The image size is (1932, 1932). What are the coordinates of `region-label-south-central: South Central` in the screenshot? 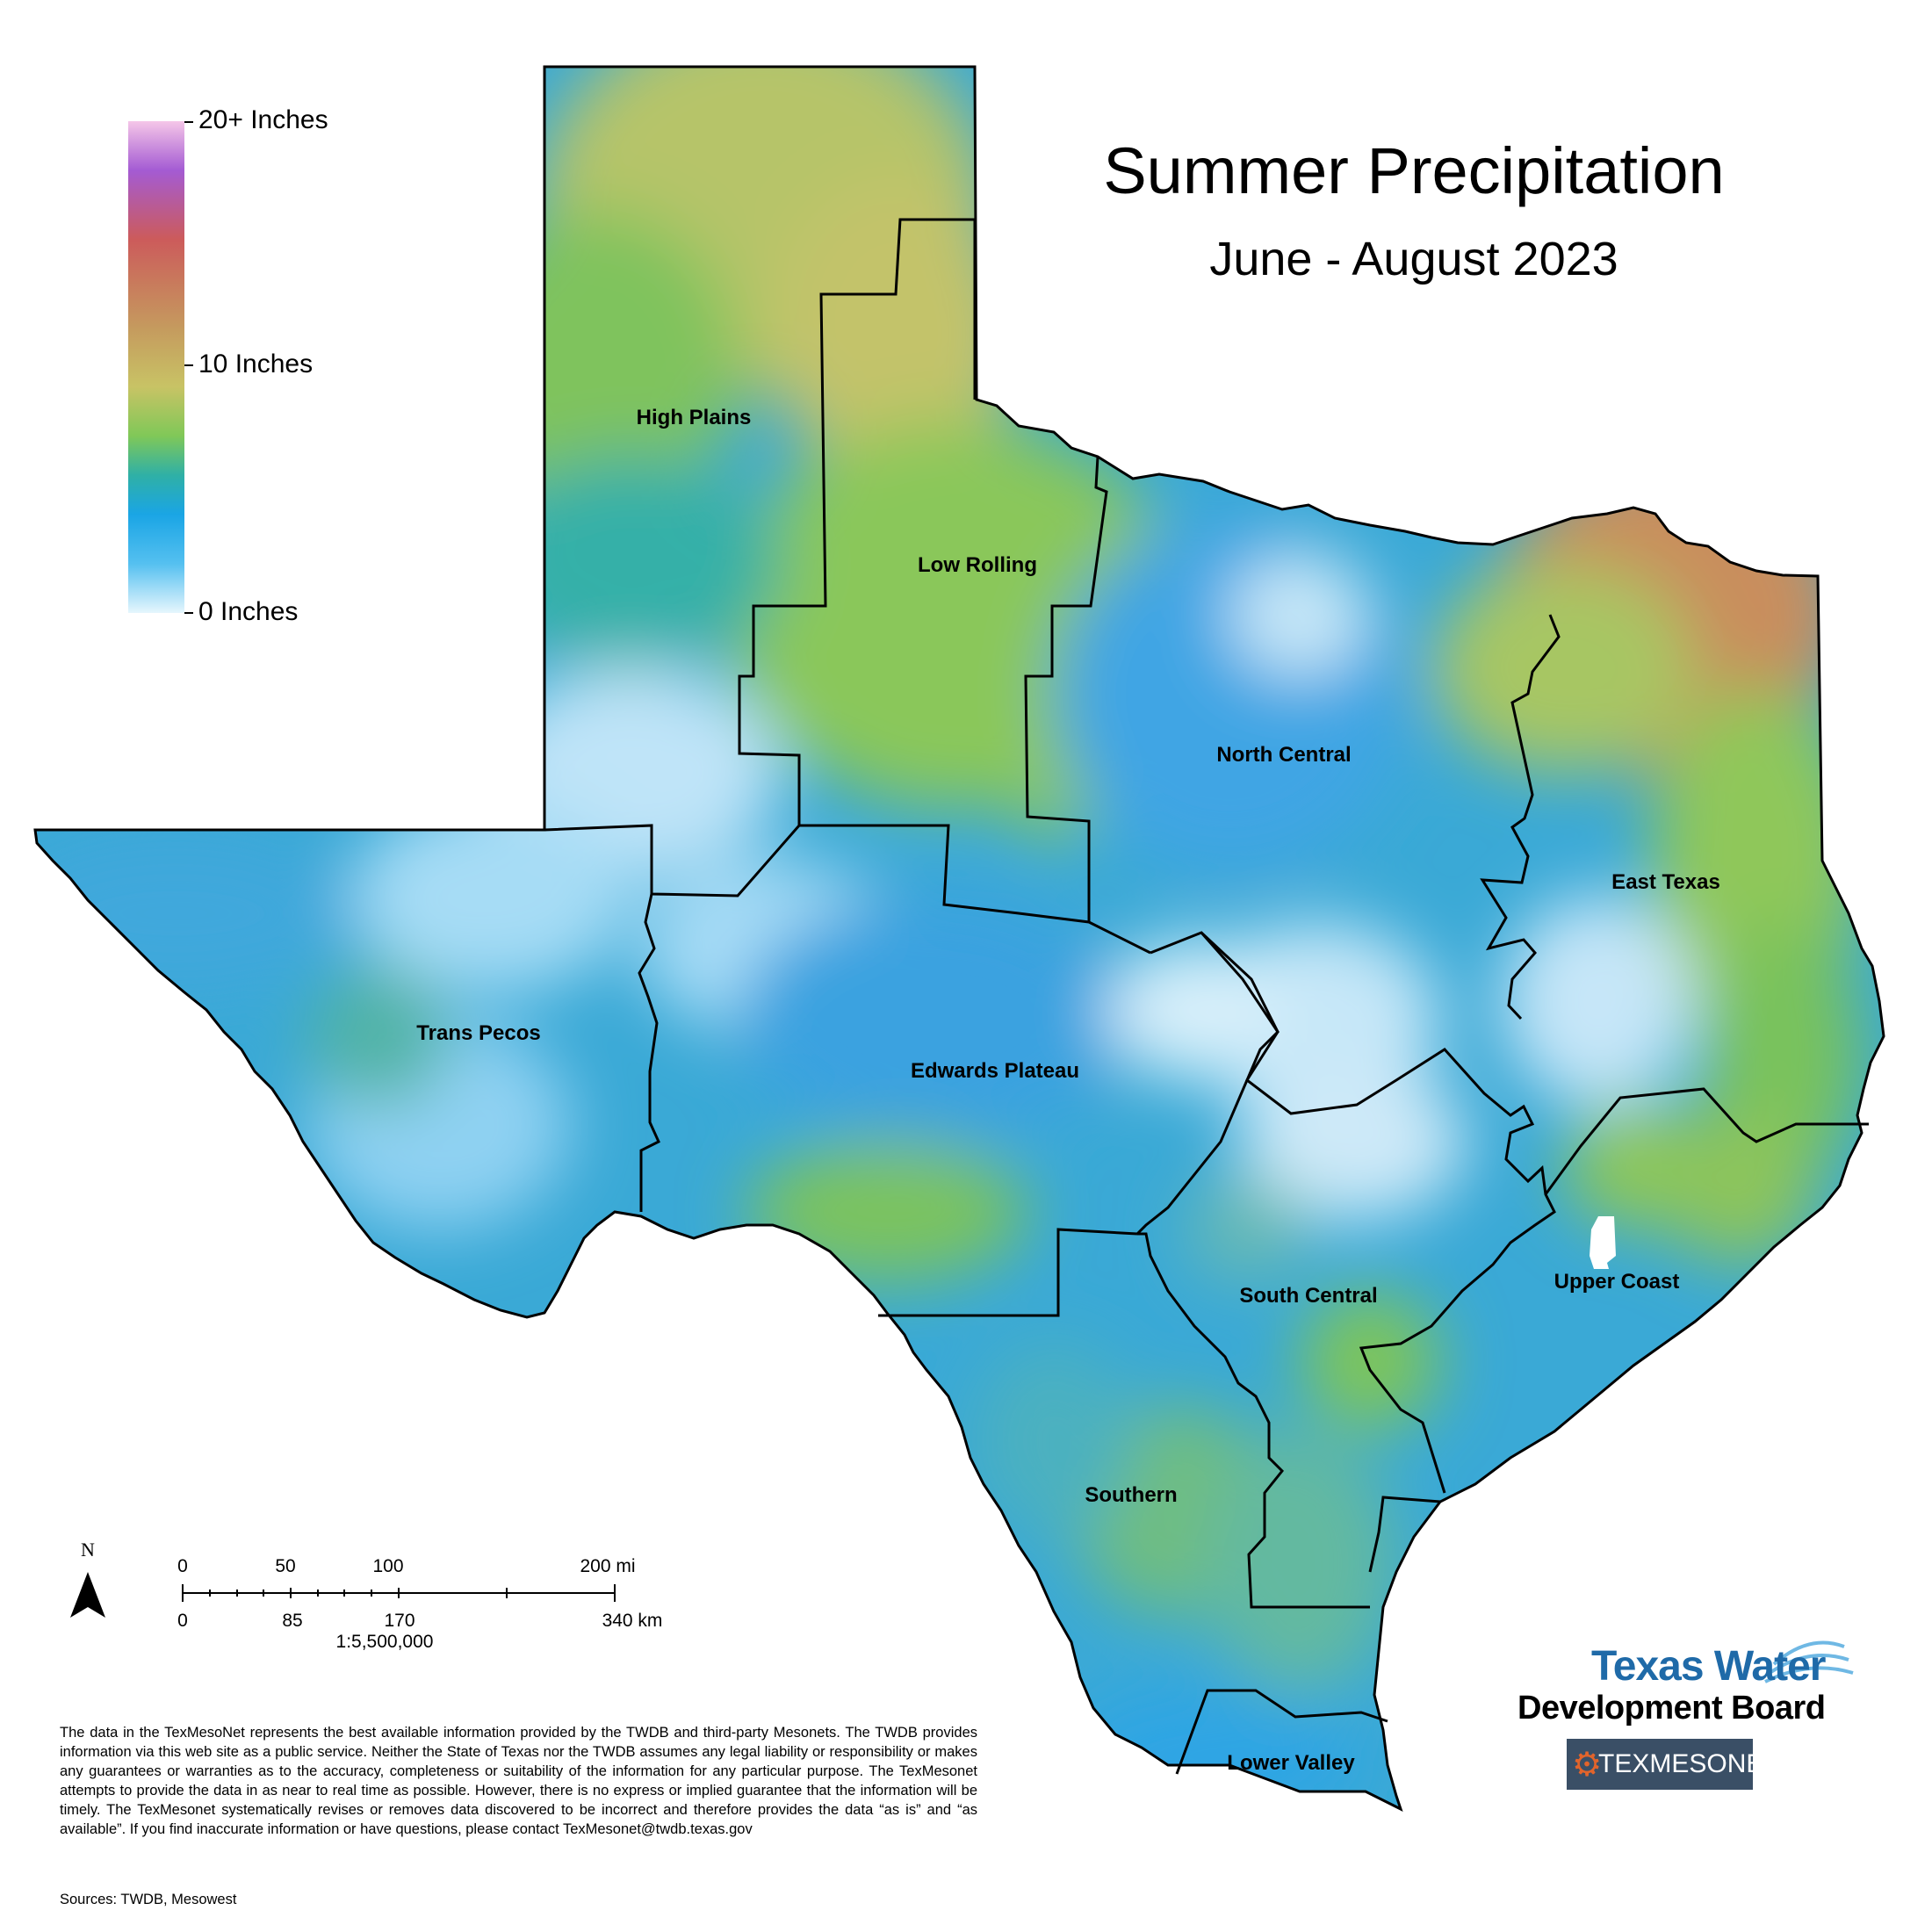 It's located at (1308, 1296).